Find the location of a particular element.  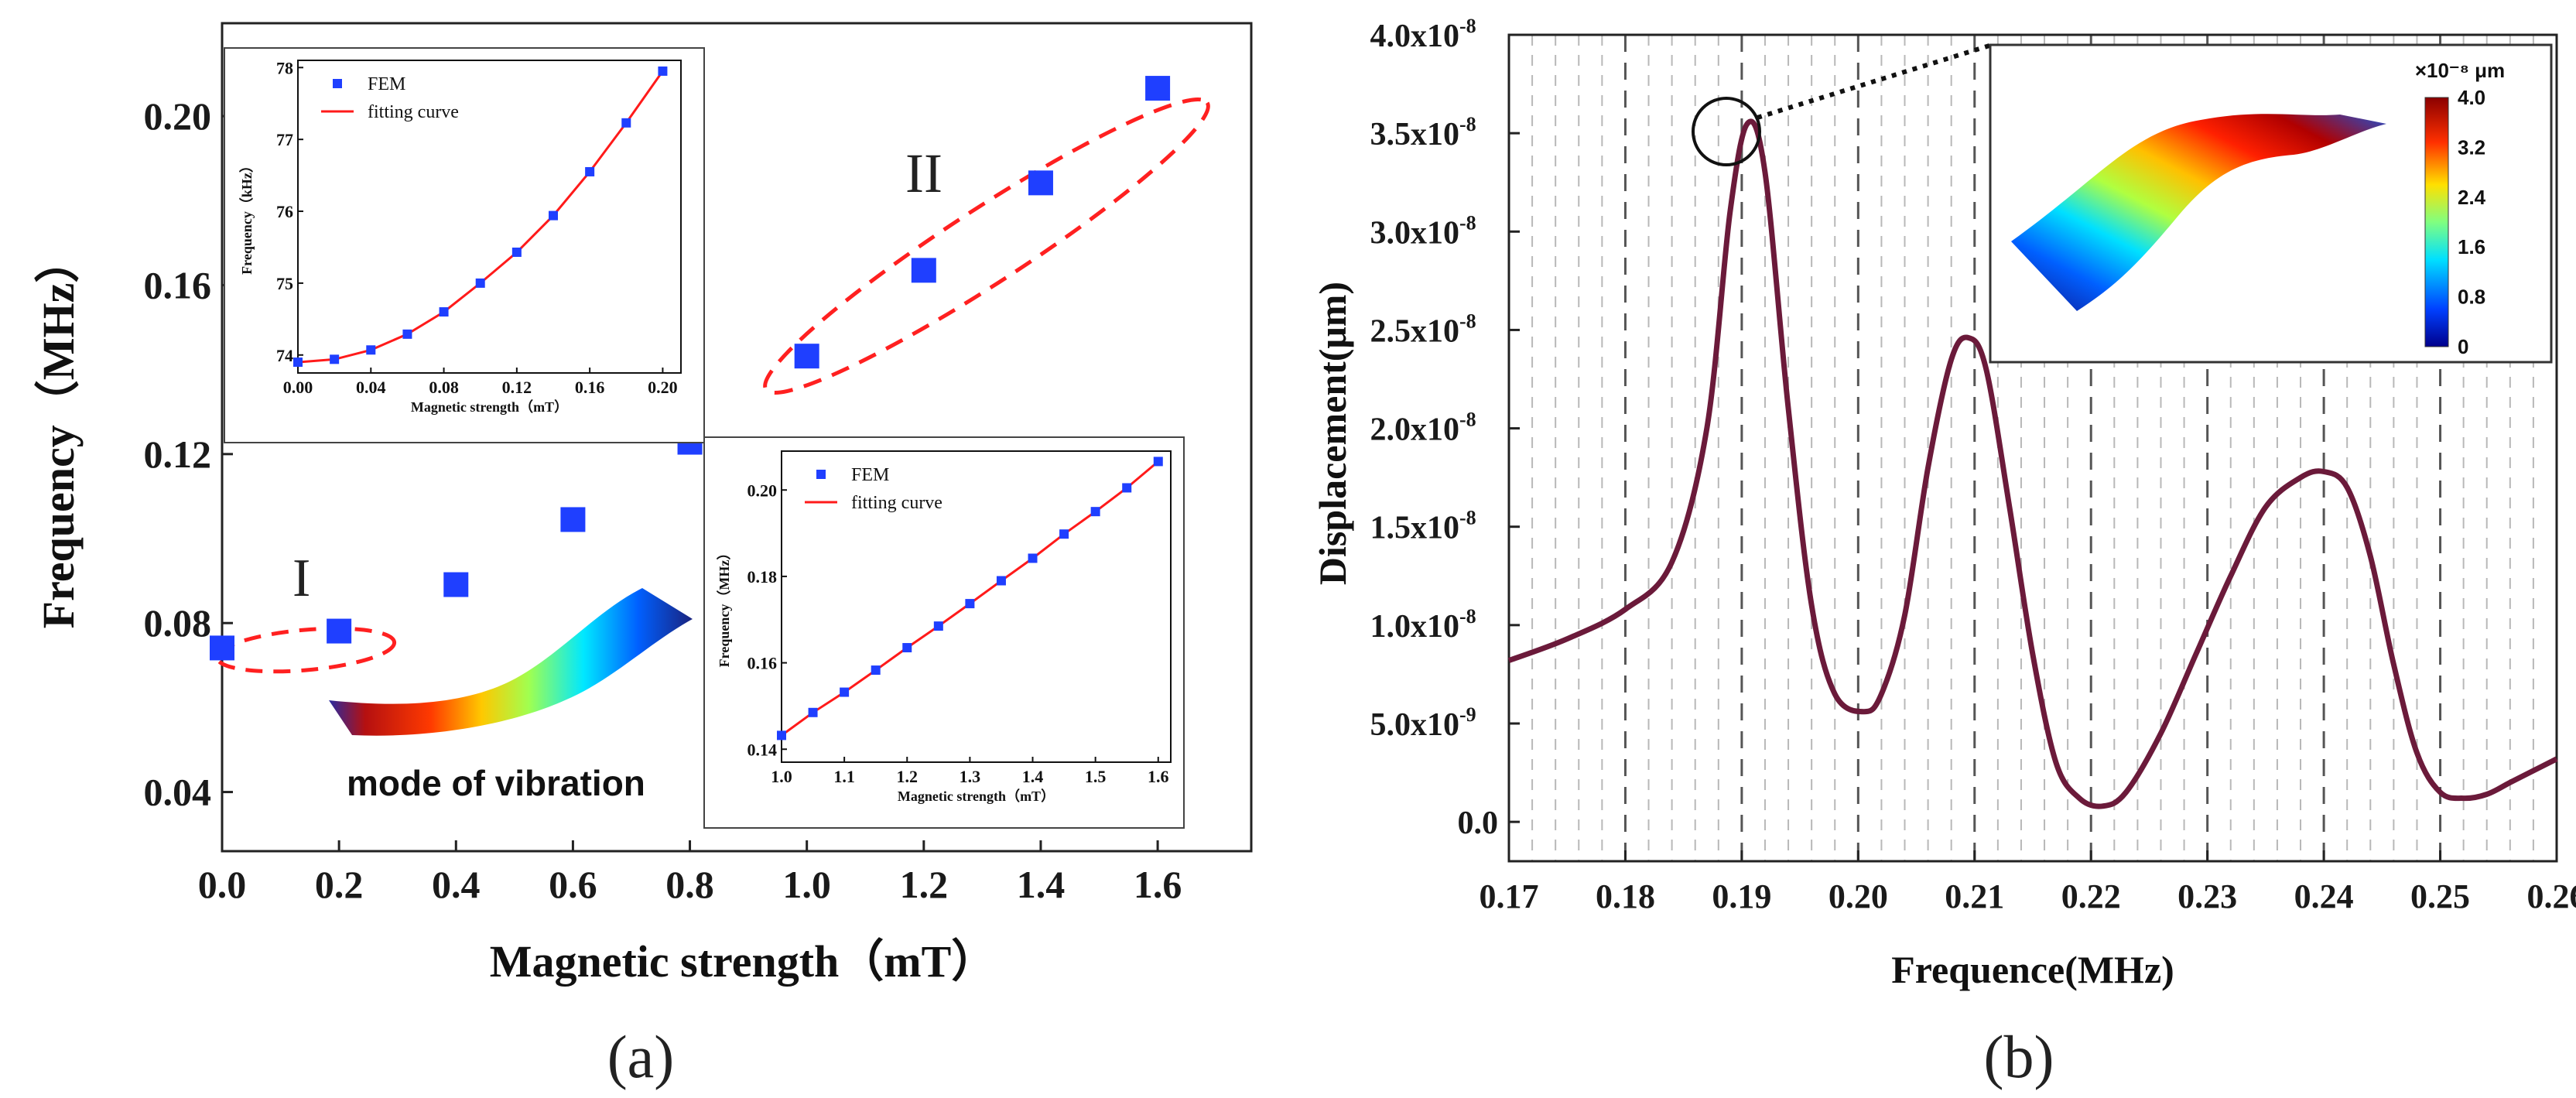

peak-highlight-circle is located at coordinates (1726, 131).